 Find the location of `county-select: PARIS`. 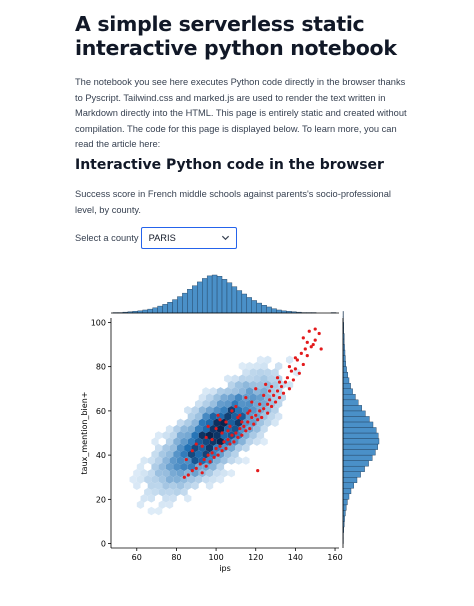

county-select: PARIS is located at coordinates (188, 238).